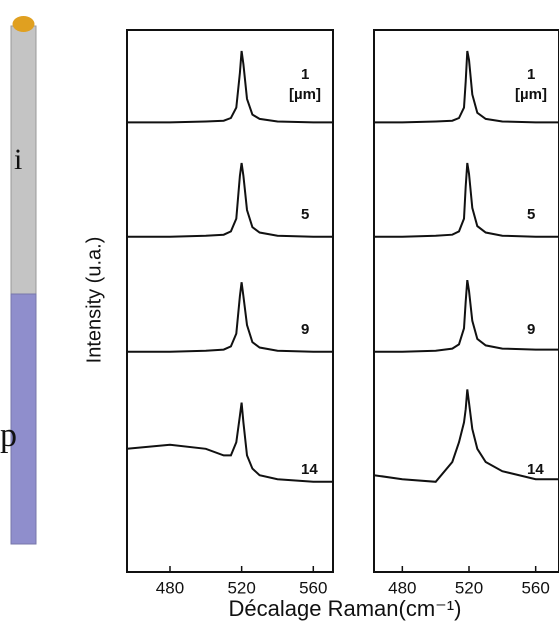  Describe the element at coordinates (345, 608) in the screenshot. I see `x-label: Décalage Raman(cm⁻¹)` at that location.